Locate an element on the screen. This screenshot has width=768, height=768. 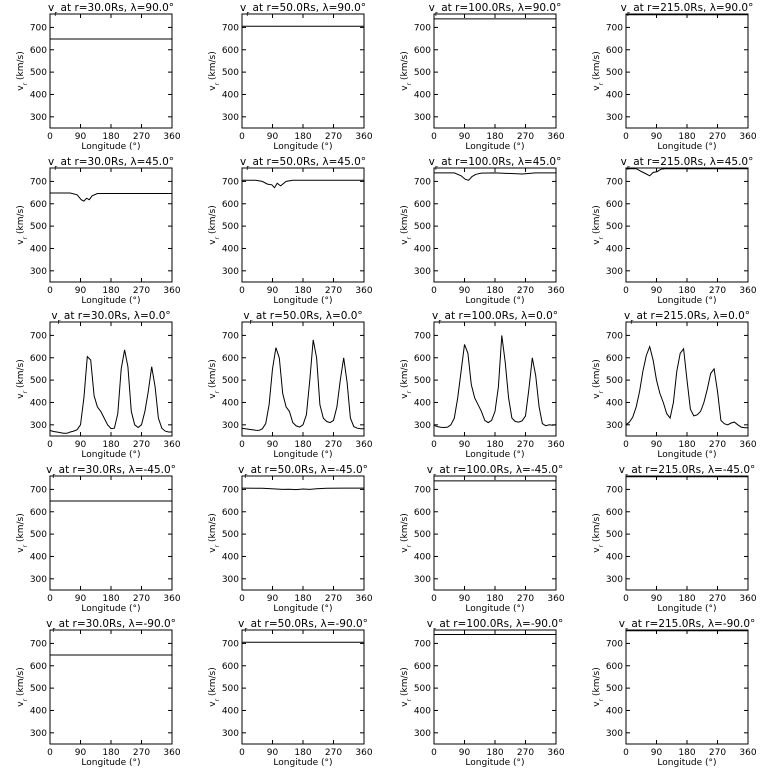
panel-title: vr at r=30.0Rs, λ=45.0° is located at coordinates (111, 164).